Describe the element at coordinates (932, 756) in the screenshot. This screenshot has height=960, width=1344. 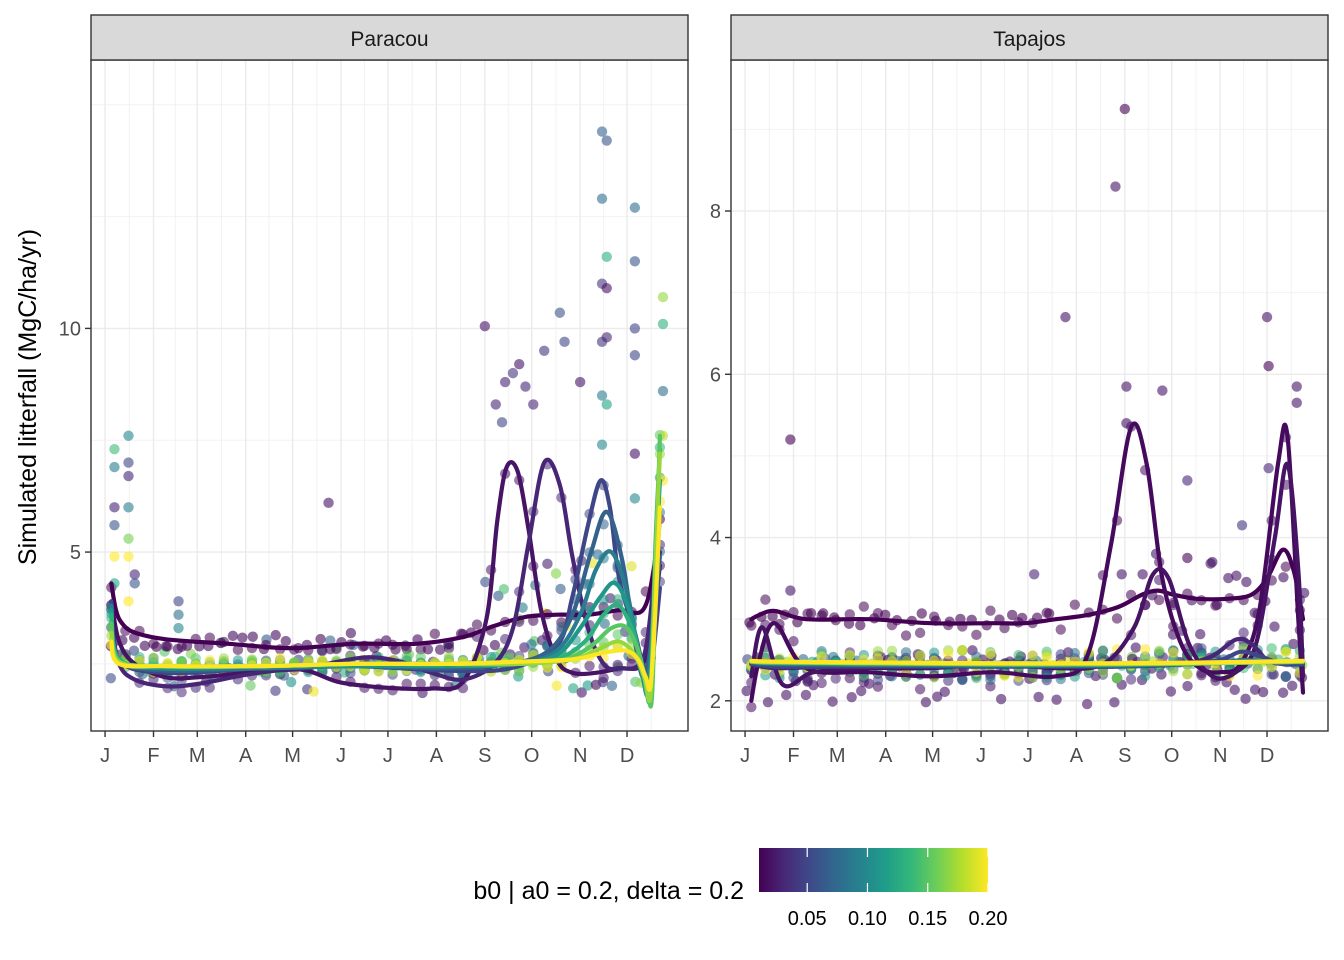
I see `x-tick-label: M` at that location.